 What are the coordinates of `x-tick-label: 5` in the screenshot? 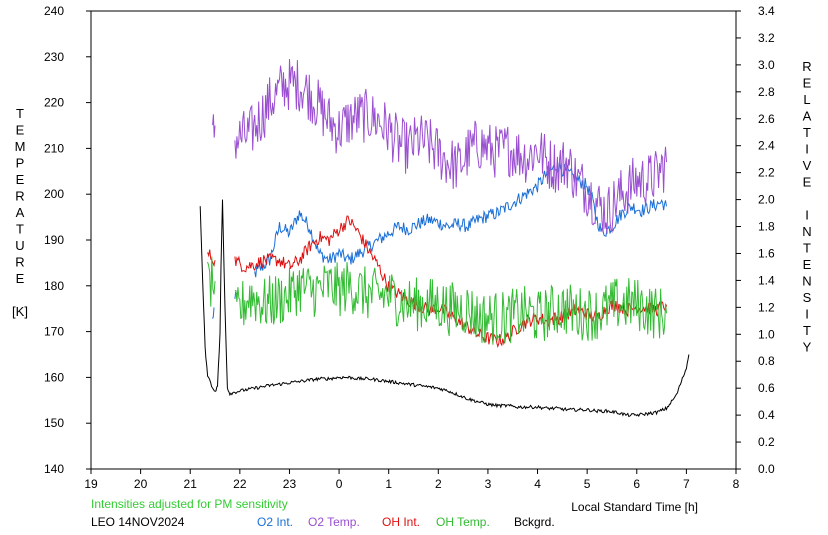 It's located at (587, 484).